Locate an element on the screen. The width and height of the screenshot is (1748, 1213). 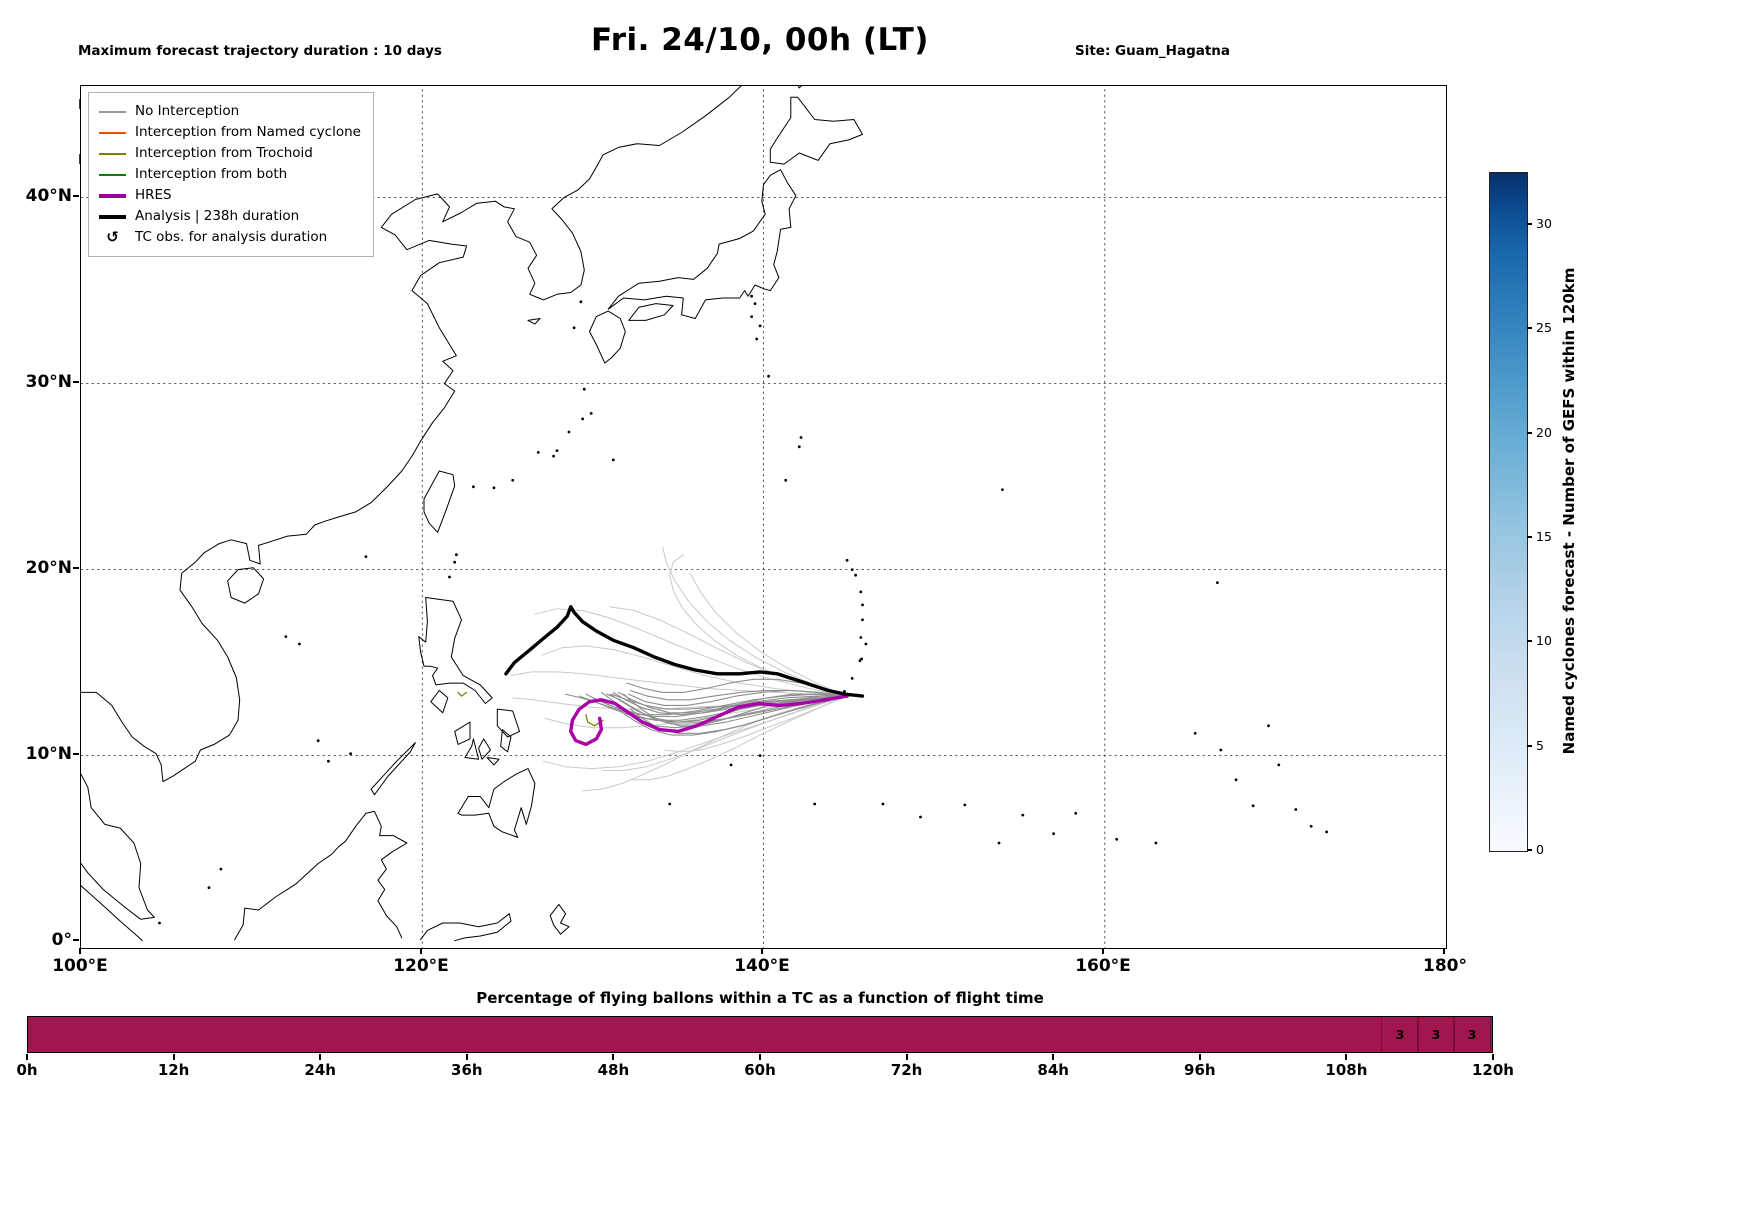
strip-tick-label: 108h is located at coordinates (1346, 1070).